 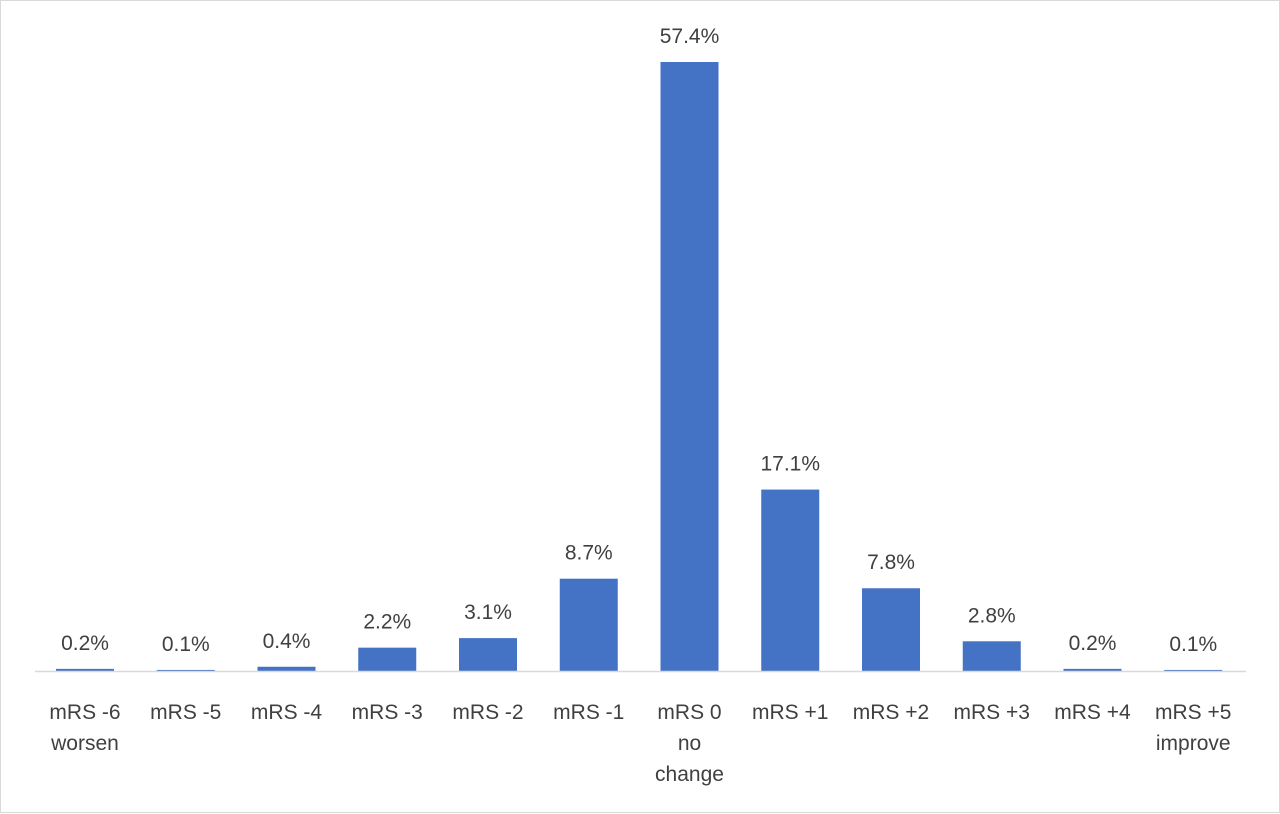 What do you see at coordinates (790, 464) in the screenshot?
I see `data-label-8: 17.1%` at bounding box center [790, 464].